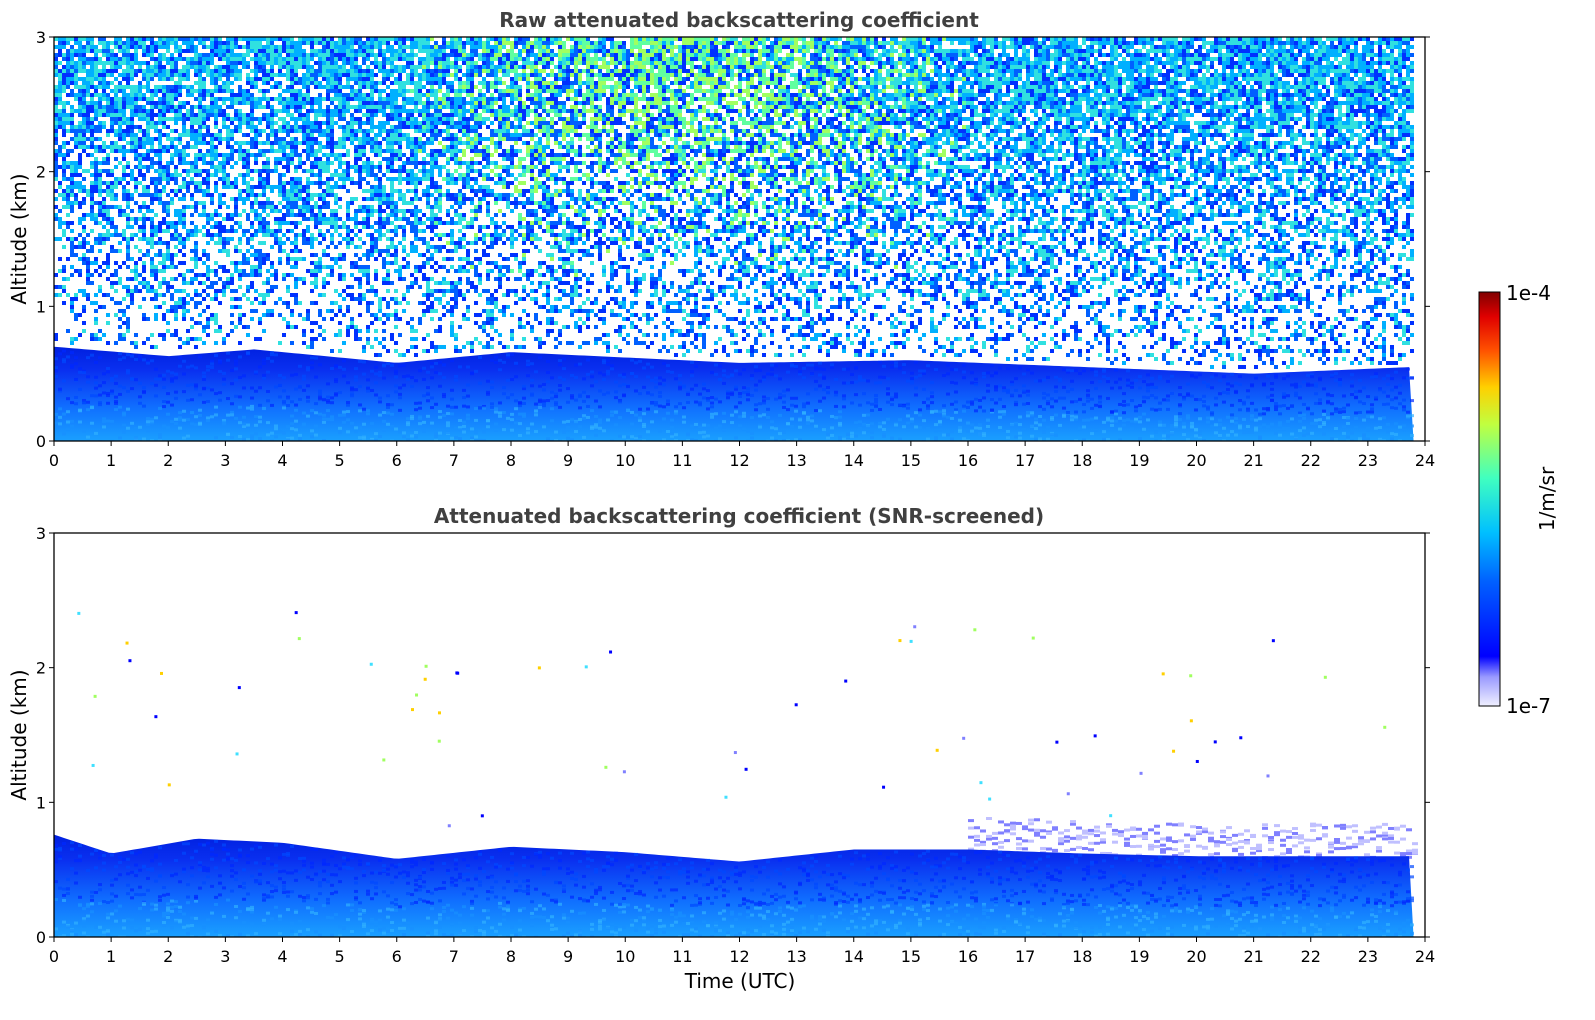 Image resolution: width=1595 pixels, height=1020 pixels. I want to click on panel-screened-xtick-label: 9, so click(568, 956).